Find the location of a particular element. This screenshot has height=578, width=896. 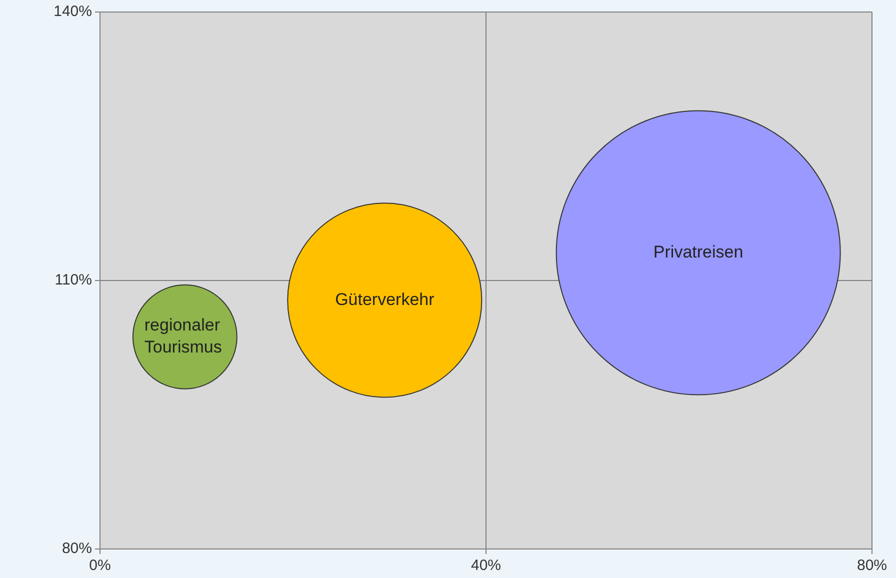

series-label: regionaler Tourismus is located at coordinates (183, 336).